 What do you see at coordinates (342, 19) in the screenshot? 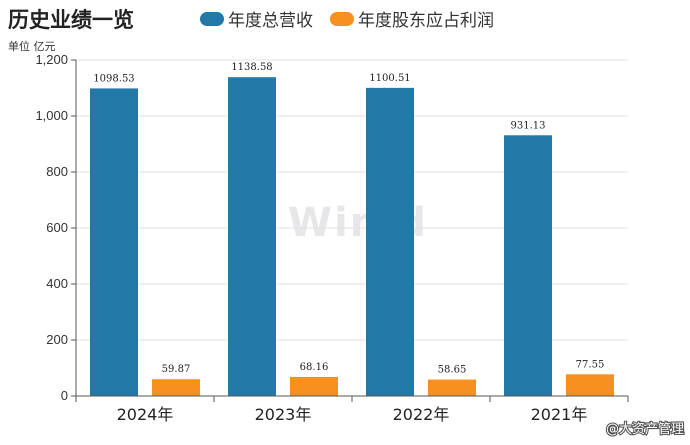
I see `legend-swatch-profit` at bounding box center [342, 19].